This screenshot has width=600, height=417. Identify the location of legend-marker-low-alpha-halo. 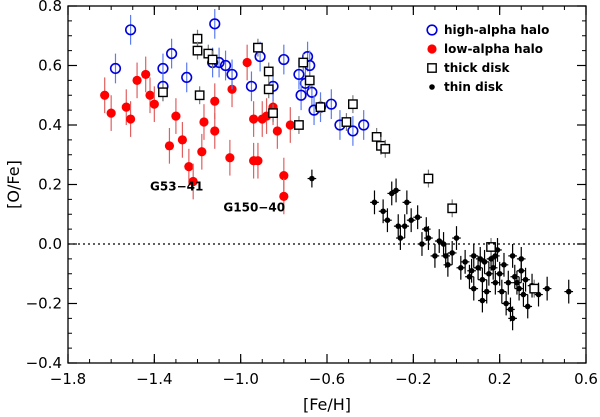
(432, 49).